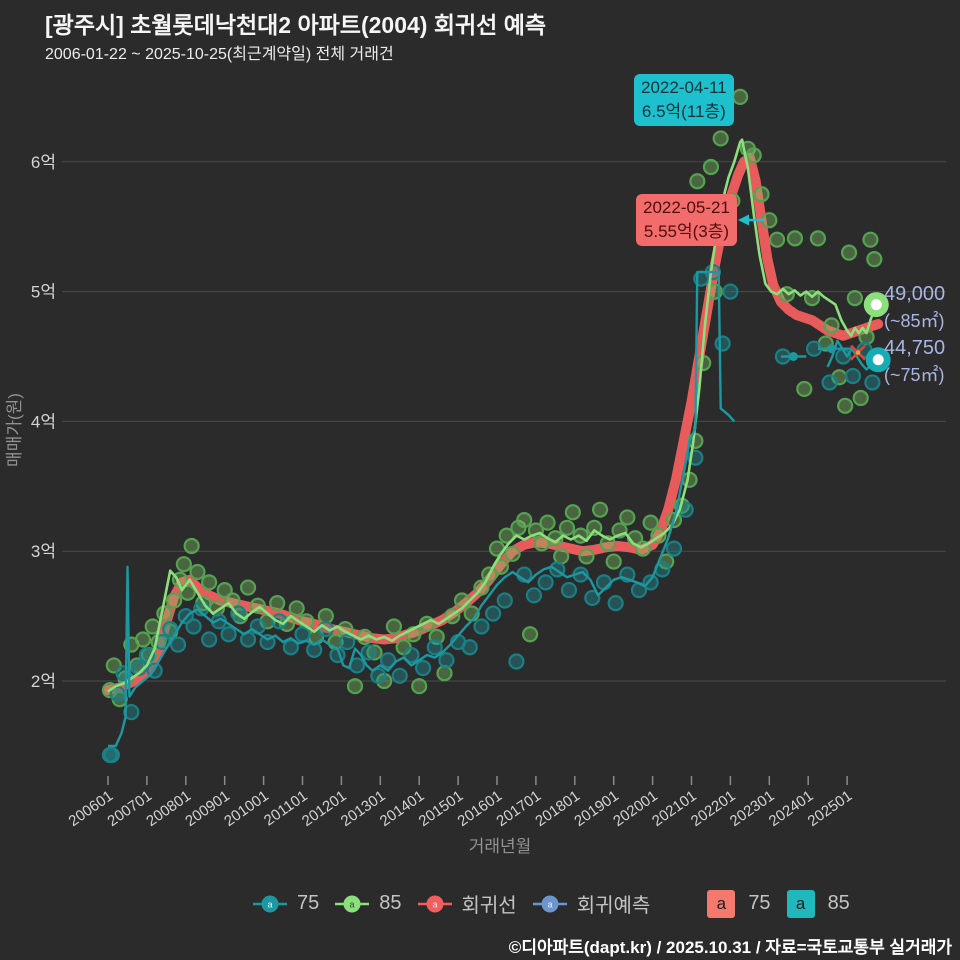 This screenshot has height=960, width=960. What do you see at coordinates (467, 903) in the screenshot?
I see `legend-item-regression: a 회귀선` at bounding box center [467, 903].